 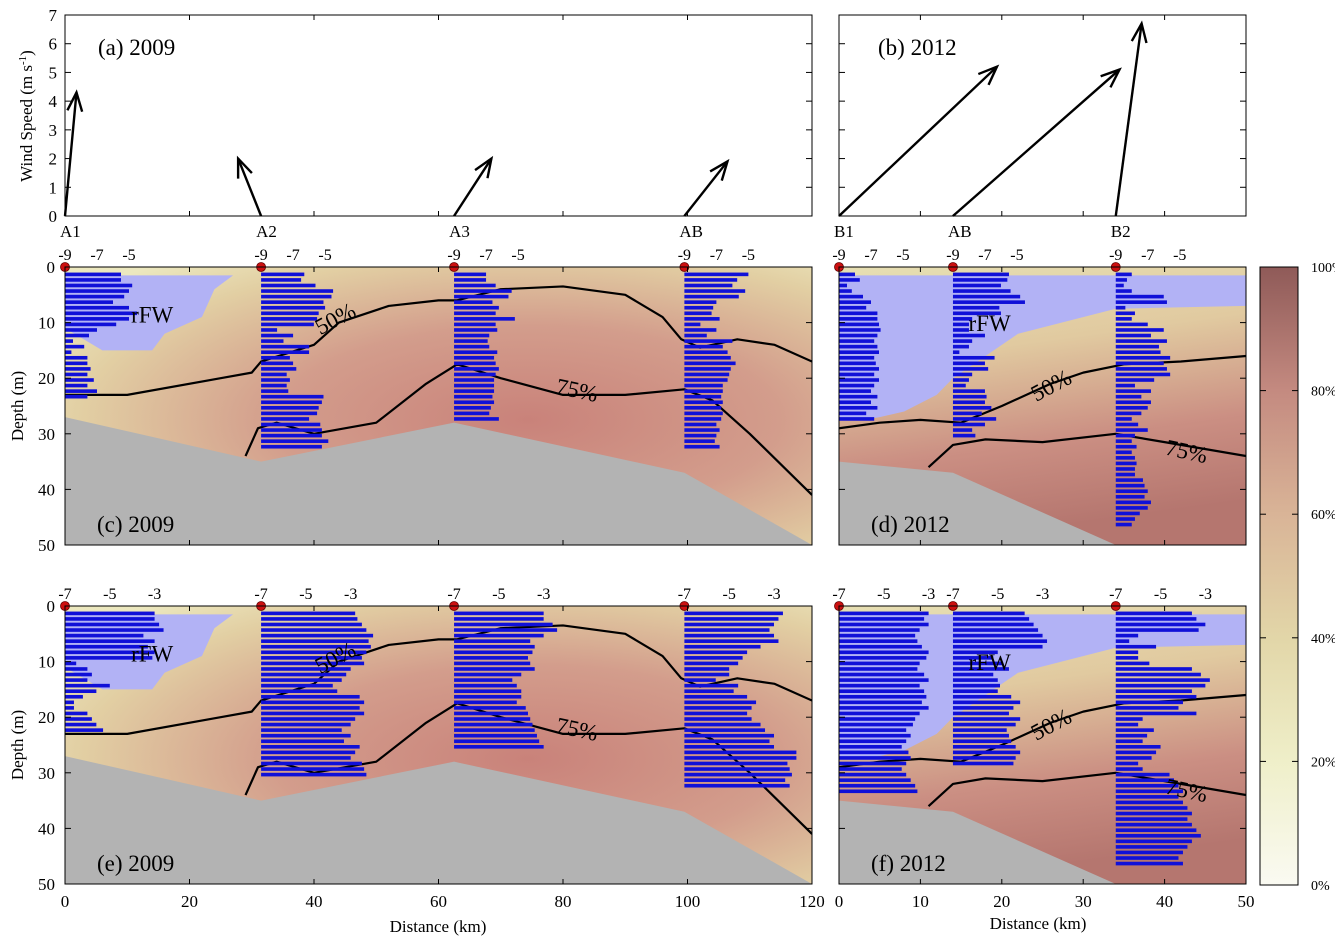 What do you see at coordinates (1323, 762) in the screenshot?
I see `colorbar-tick-label: 20%` at bounding box center [1323, 762].